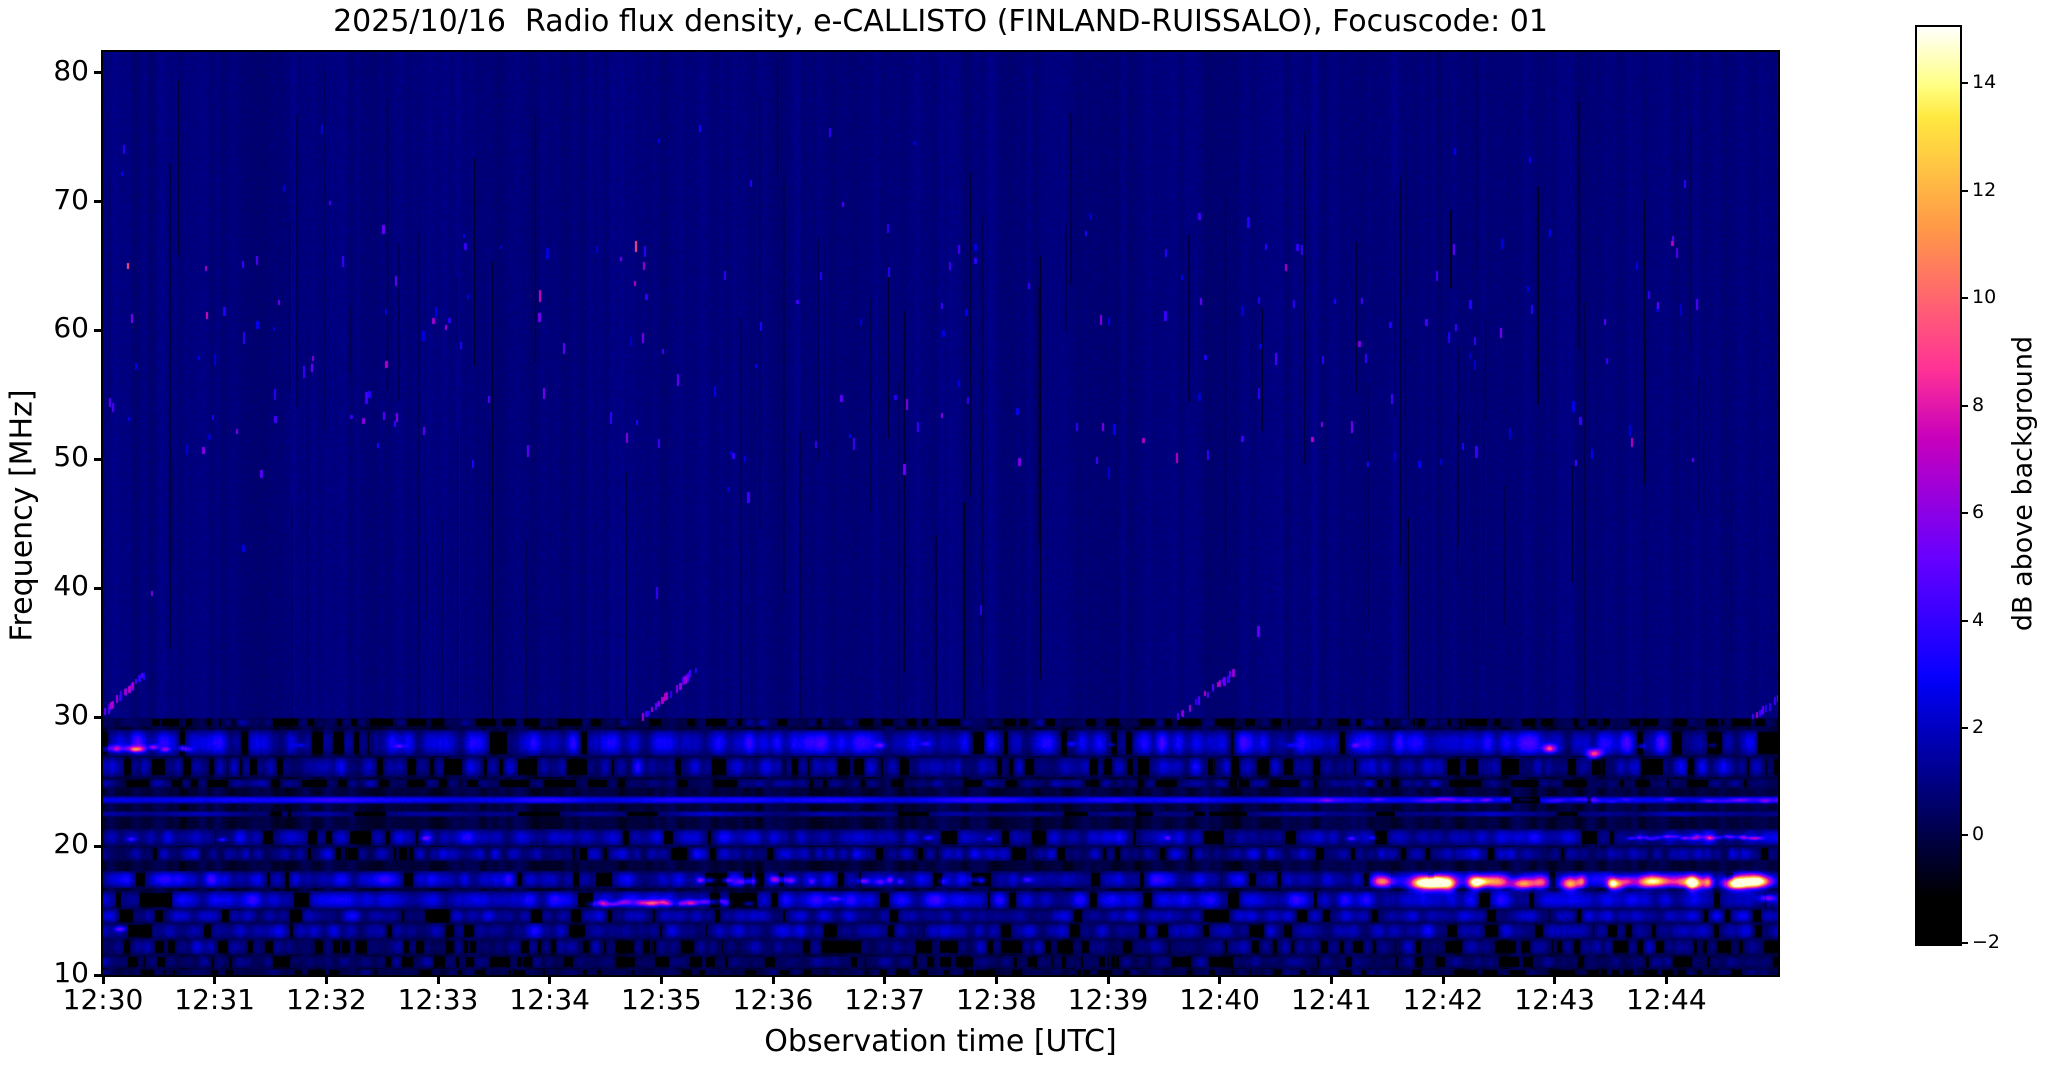 The height and width of the screenshot is (1067, 2047). What do you see at coordinates (22, 515) in the screenshot?
I see `y-axis-label: Frequency [MHz]` at bounding box center [22, 515].